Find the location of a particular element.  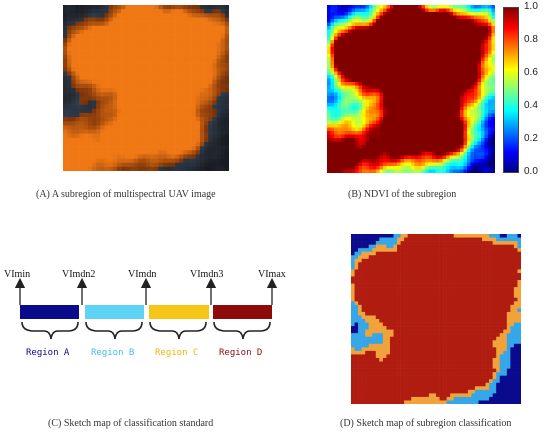

region-d-bar is located at coordinates (242, 312).